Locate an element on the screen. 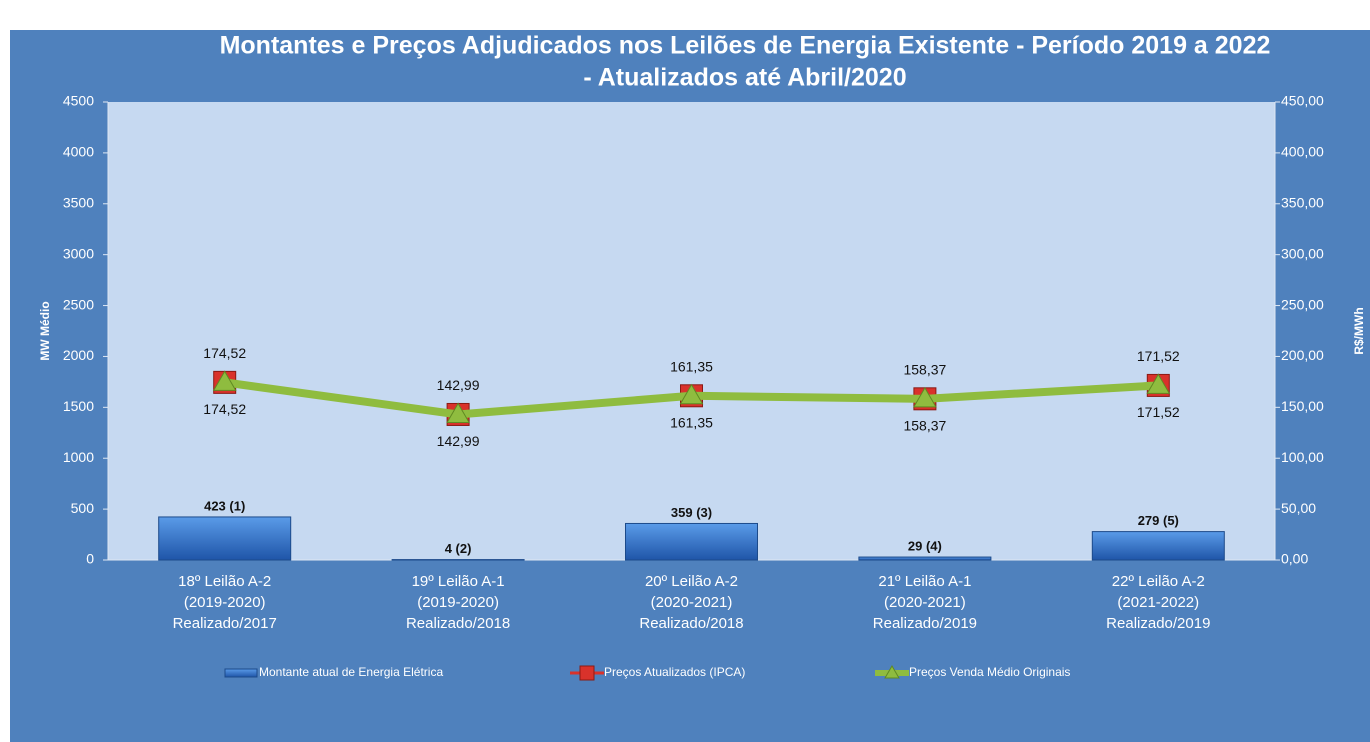 This screenshot has width=1370, height=742. y-tick-label: 500 is located at coordinates (83, 508).